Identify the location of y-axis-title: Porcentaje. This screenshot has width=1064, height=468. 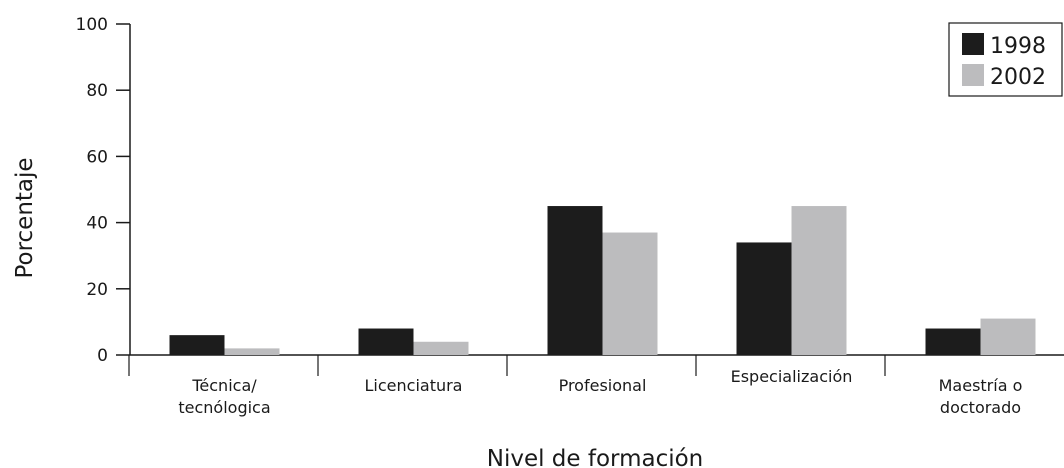
(25, 217).